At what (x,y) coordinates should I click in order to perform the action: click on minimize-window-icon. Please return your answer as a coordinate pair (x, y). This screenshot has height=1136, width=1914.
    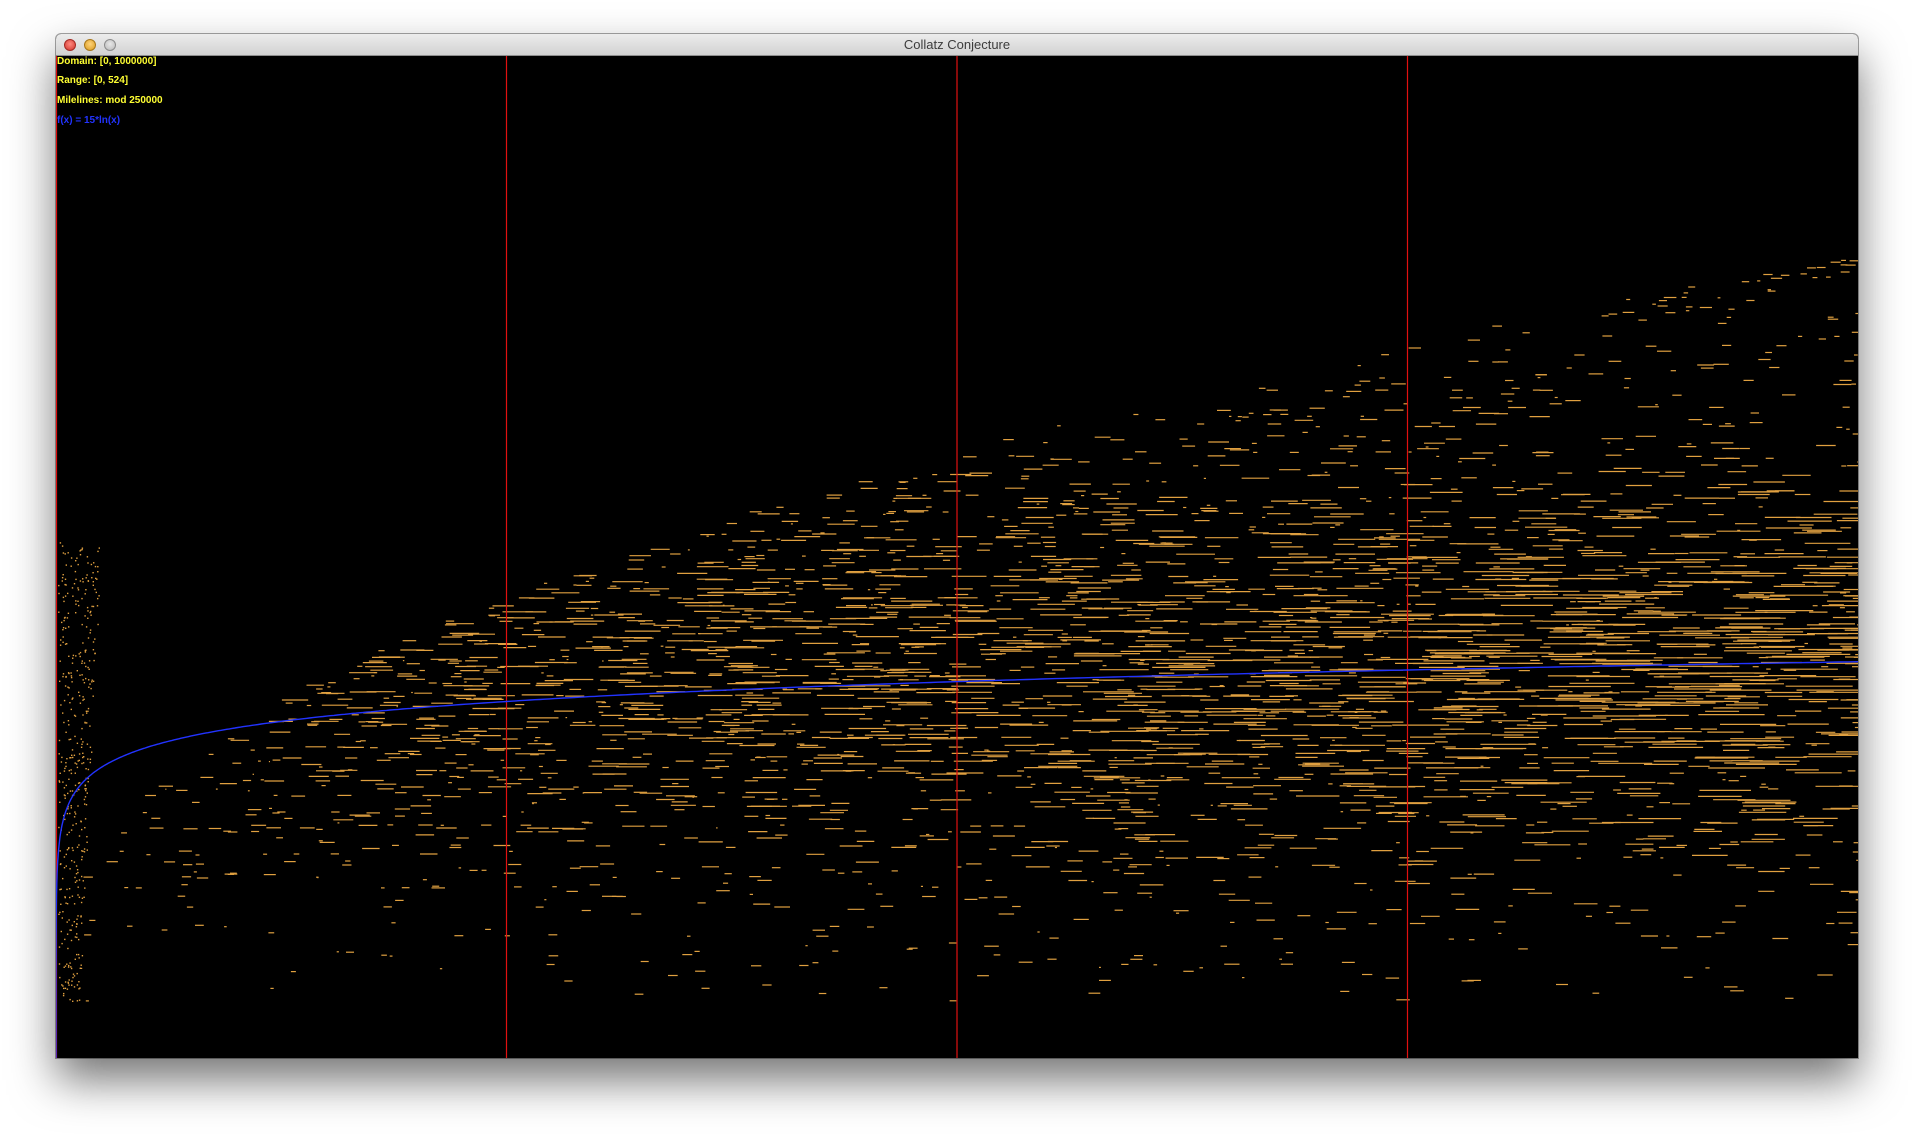
    Looking at the image, I should click on (90, 45).